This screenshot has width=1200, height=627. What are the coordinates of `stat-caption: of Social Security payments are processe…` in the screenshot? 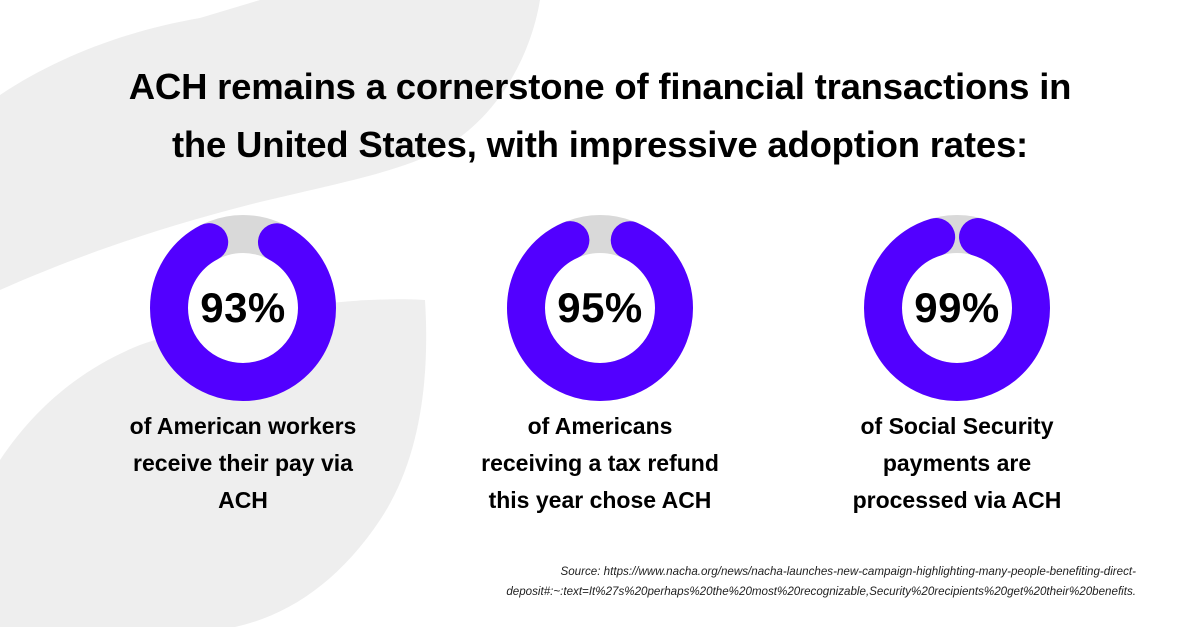 It's located at (957, 463).